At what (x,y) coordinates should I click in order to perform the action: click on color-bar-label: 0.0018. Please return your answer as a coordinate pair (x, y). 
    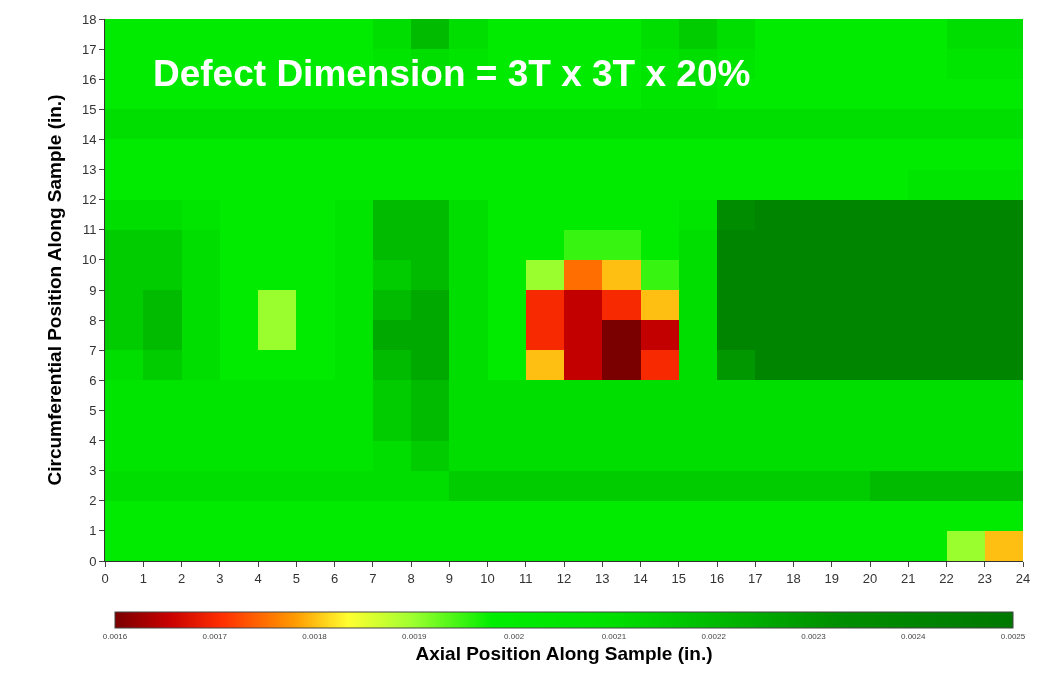
    Looking at the image, I should click on (315, 636).